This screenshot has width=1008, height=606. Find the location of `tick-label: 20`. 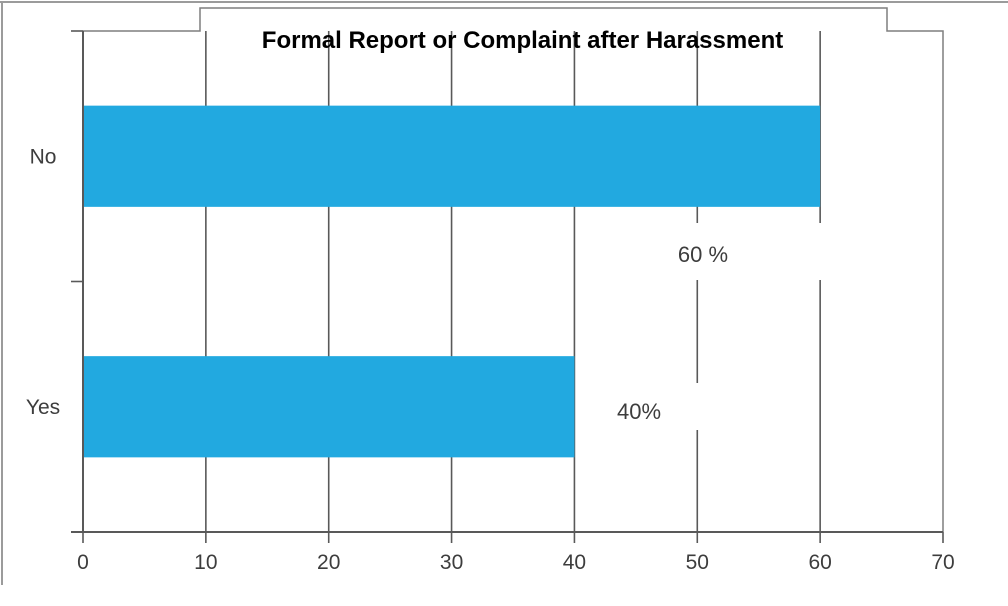

tick-label: 20 is located at coordinates (328, 562).